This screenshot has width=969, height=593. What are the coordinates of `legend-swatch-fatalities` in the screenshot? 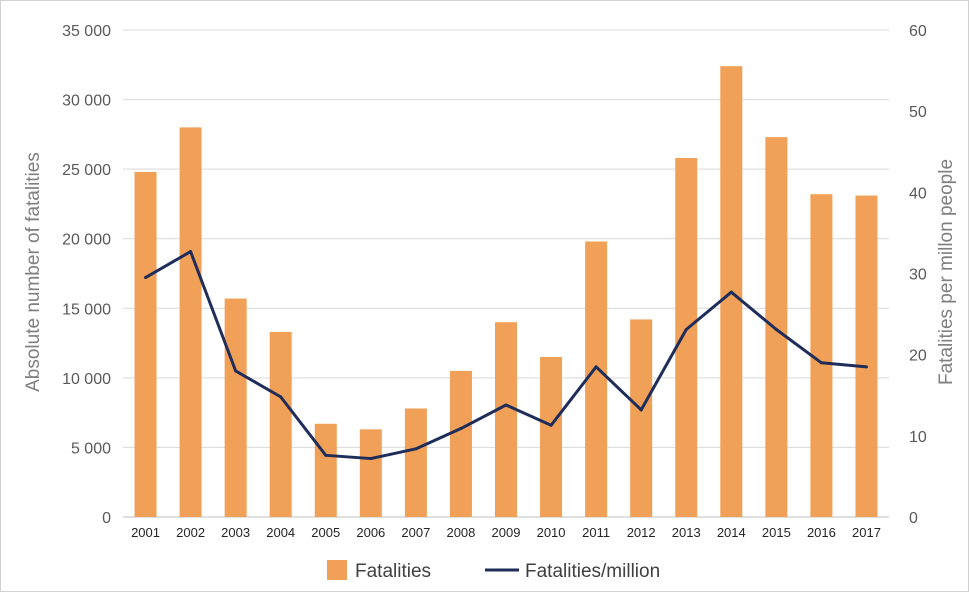 It's located at (337, 570).